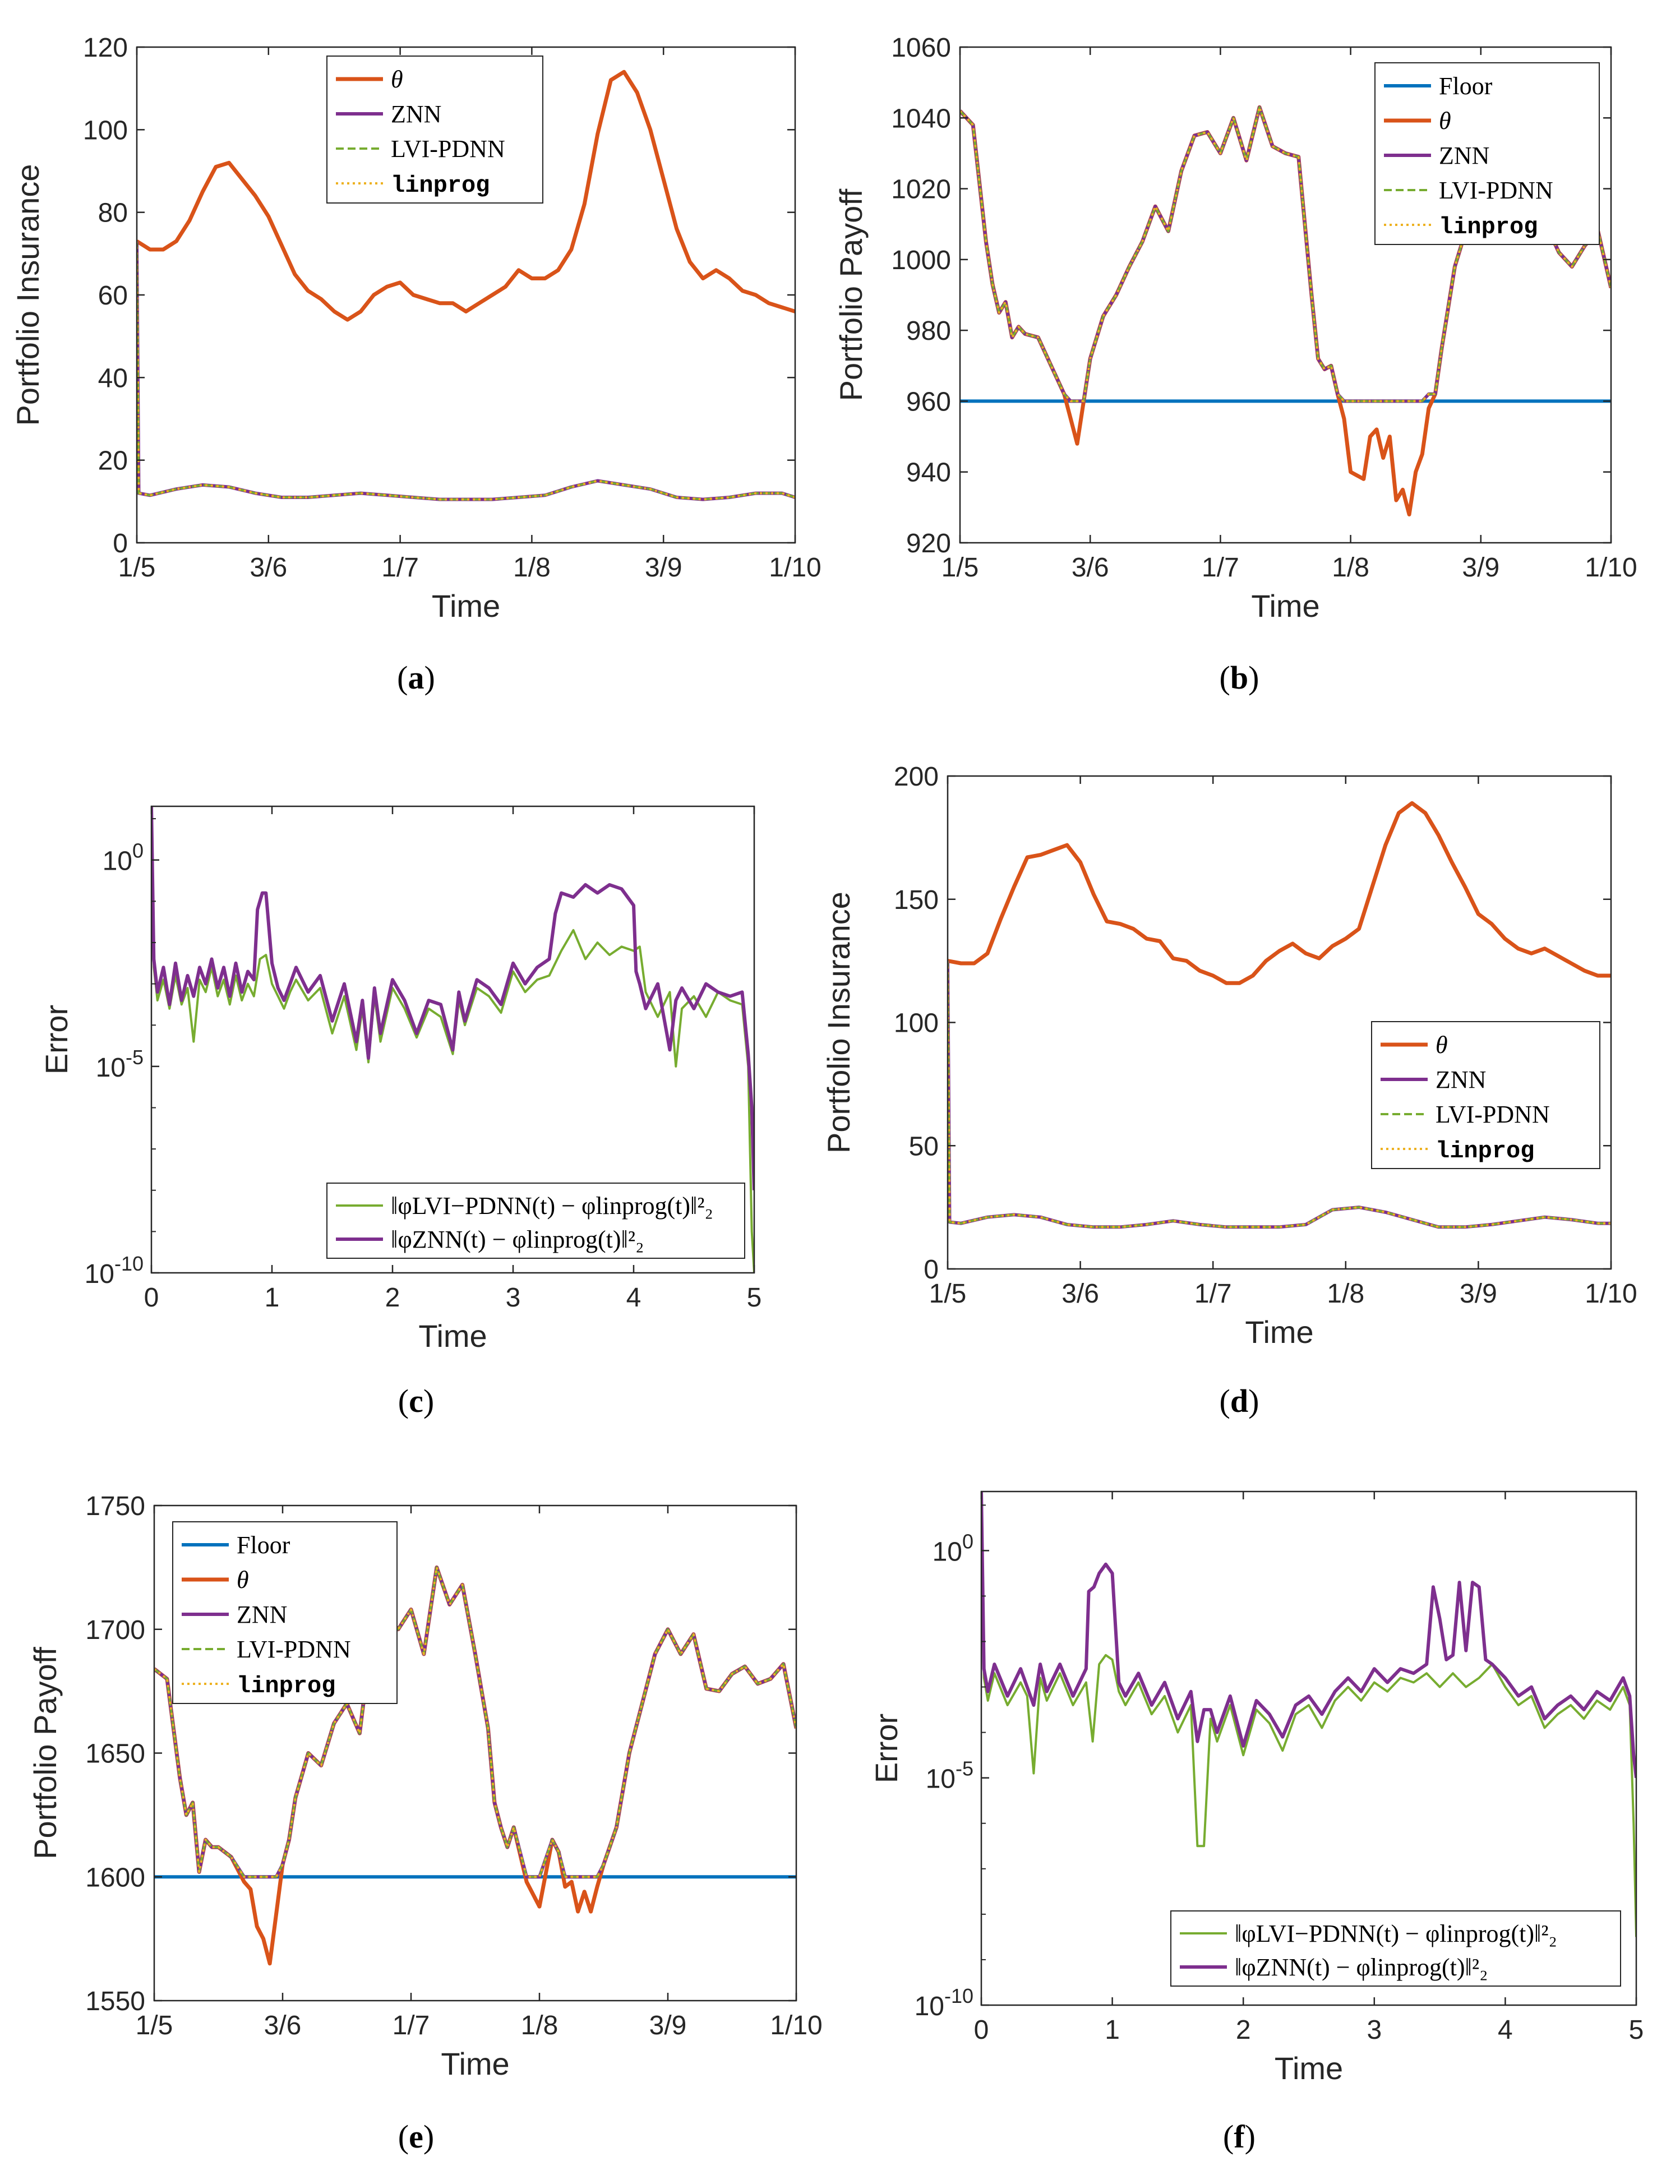 The width and height of the screenshot is (1680, 2184). I want to click on y-tick-exponent: 0, so click(138, 850).